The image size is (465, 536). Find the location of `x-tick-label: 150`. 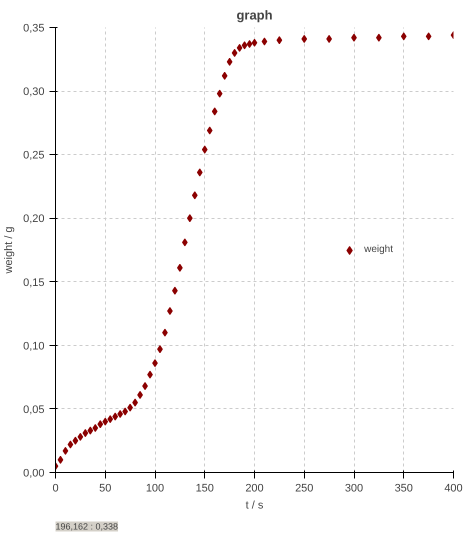

x-tick-label: 150 is located at coordinates (205, 488).